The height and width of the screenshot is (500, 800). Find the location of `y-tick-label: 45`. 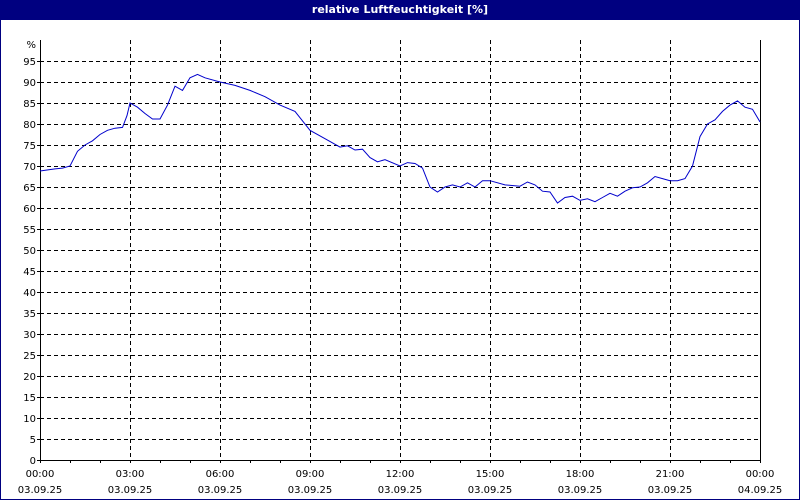

y-tick-label: 45 is located at coordinates (29, 272).